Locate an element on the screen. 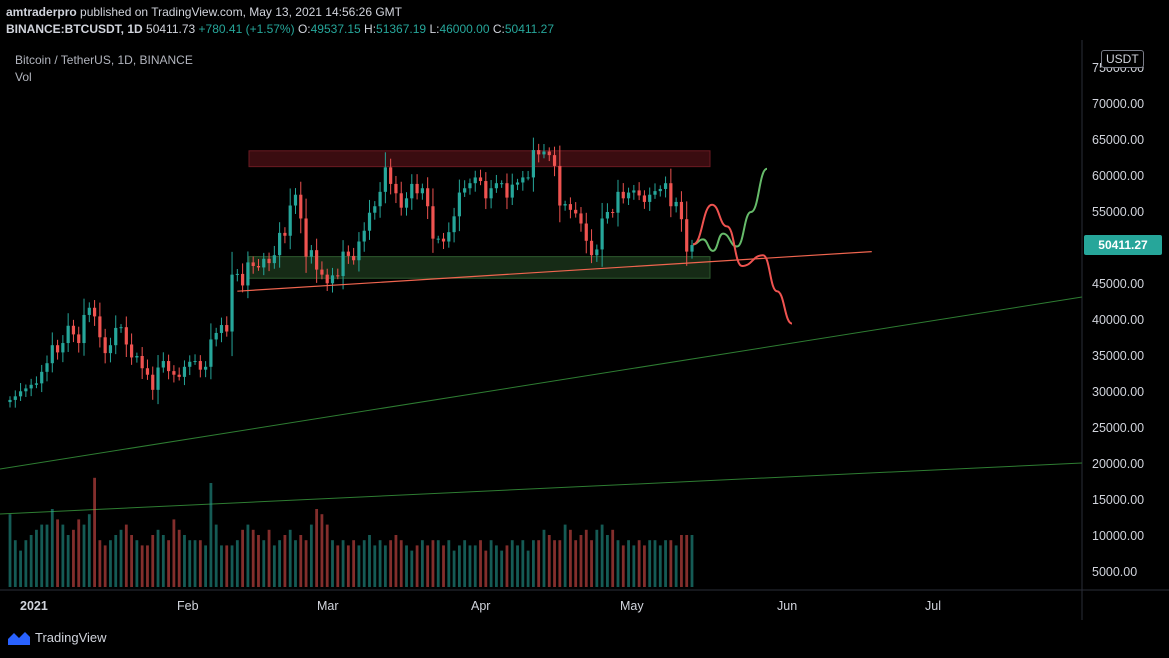 This screenshot has height=658, width=1169. open-label: O: is located at coordinates (304, 29).